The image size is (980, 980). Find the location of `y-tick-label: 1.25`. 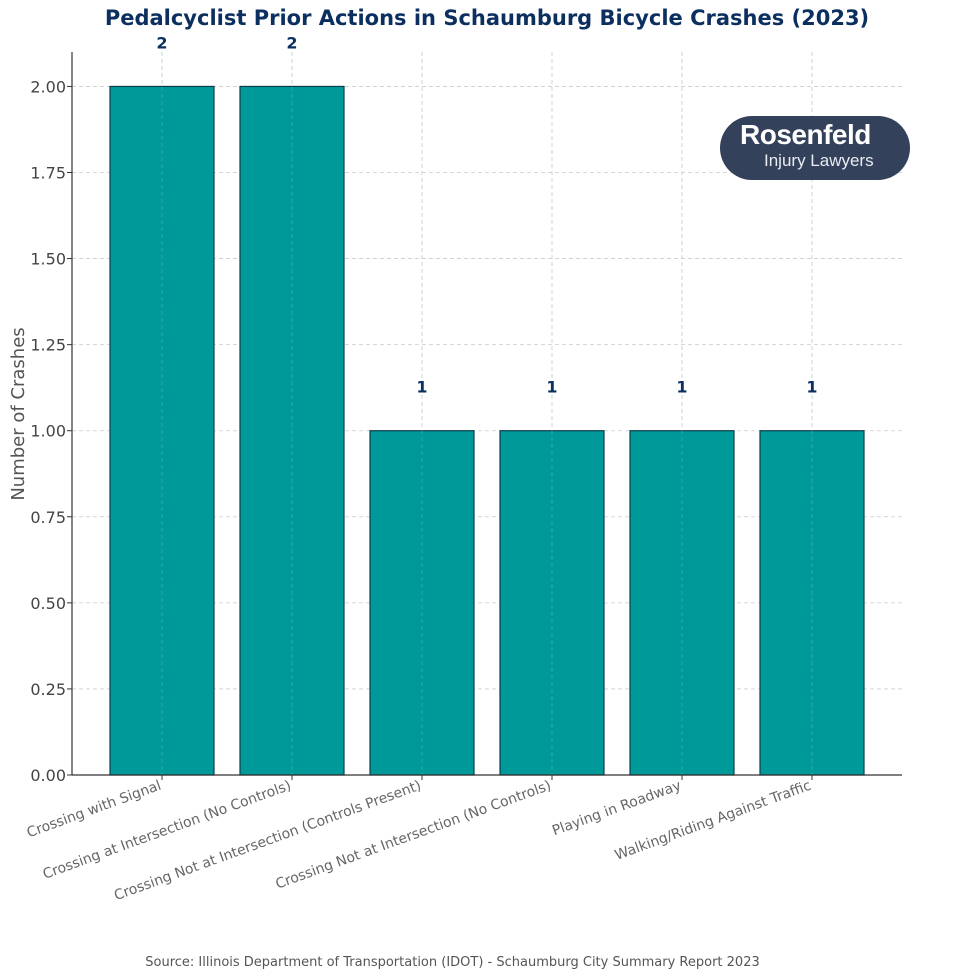

y-tick-label: 1.25 is located at coordinates (48, 345).